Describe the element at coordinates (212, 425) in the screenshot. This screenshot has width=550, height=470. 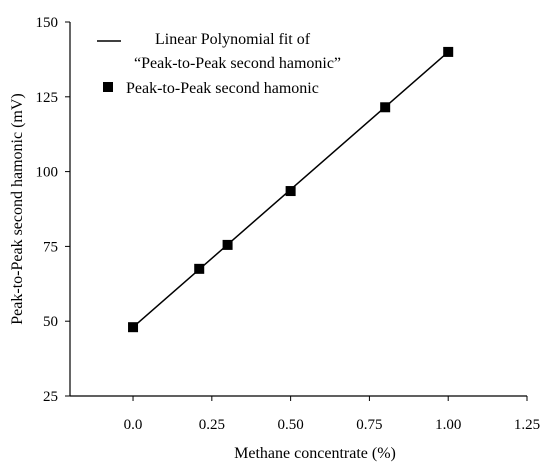
I see `x-tick-label: 0.25` at that location.